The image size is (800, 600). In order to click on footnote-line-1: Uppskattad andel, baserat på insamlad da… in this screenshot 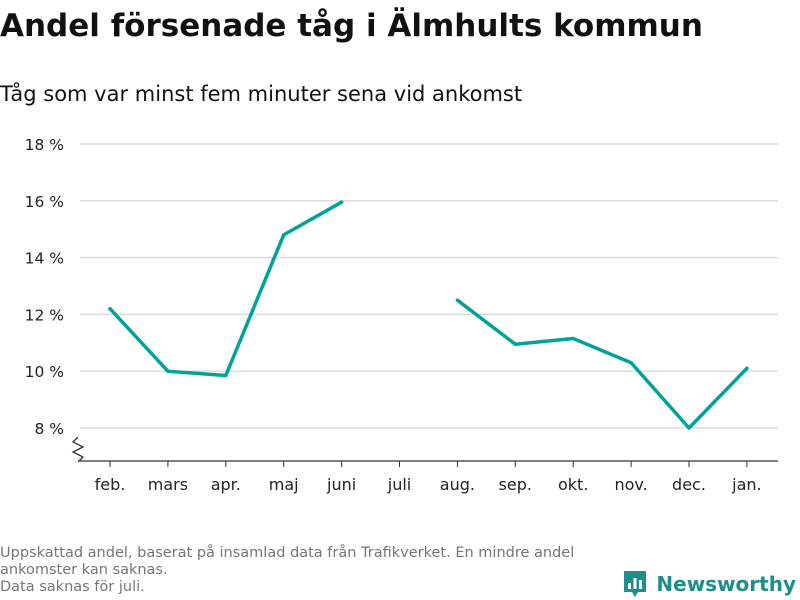, I will do `click(287, 561)`.